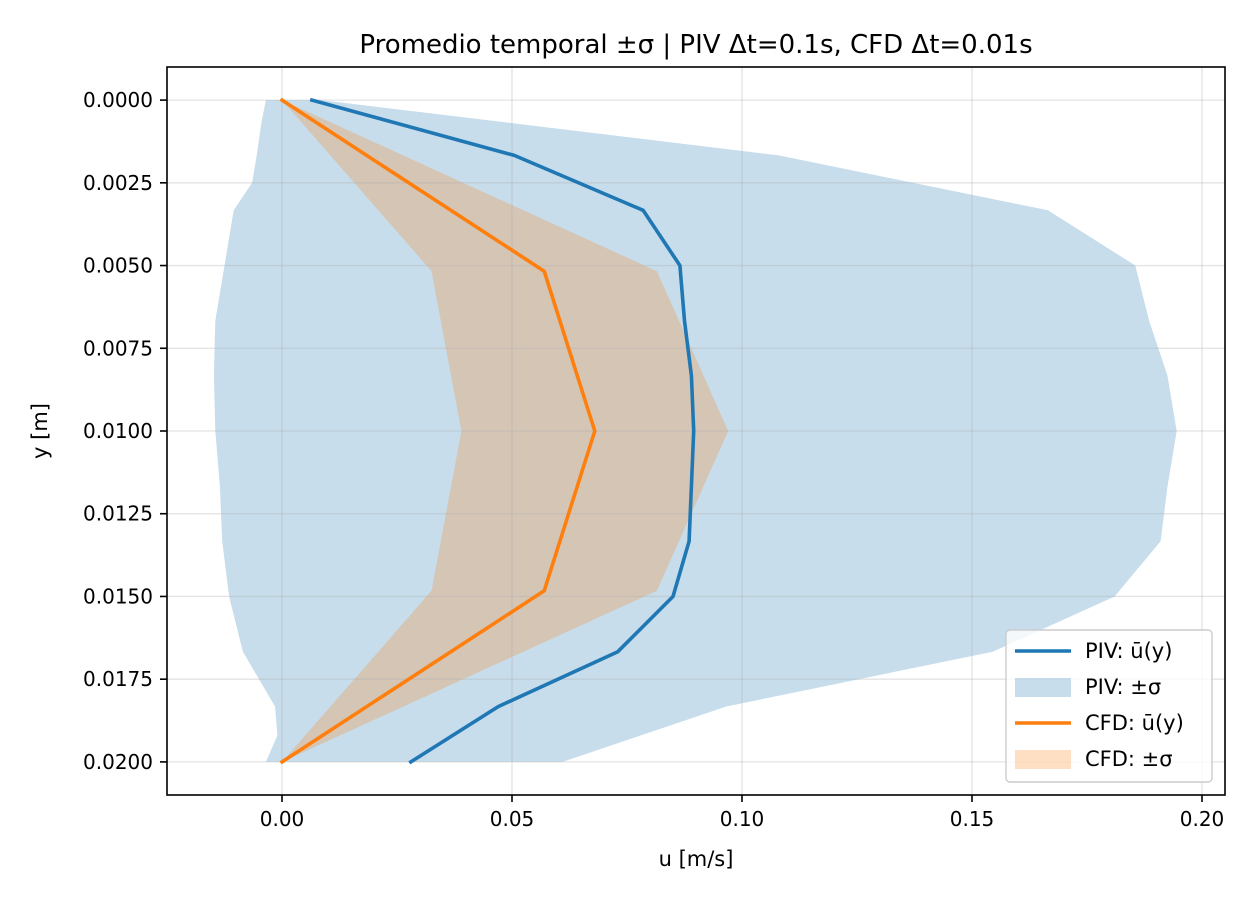 This screenshot has width=1260, height=900. What do you see at coordinates (1129, 759) in the screenshot?
I see `legend-label-3: CFD: ±σ` at bounding box center [1129, 759].